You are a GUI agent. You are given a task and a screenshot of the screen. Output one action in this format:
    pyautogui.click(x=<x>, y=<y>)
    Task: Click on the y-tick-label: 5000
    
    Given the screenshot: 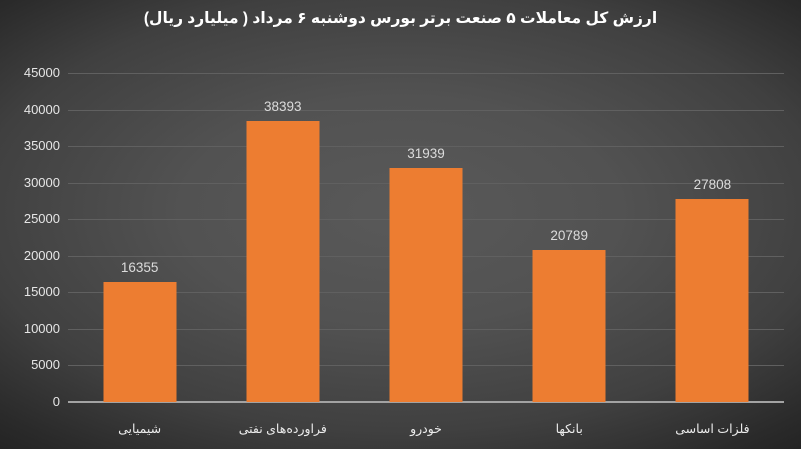 What is the action you would take?
    pyautogui.click(x=45, y=365)
    